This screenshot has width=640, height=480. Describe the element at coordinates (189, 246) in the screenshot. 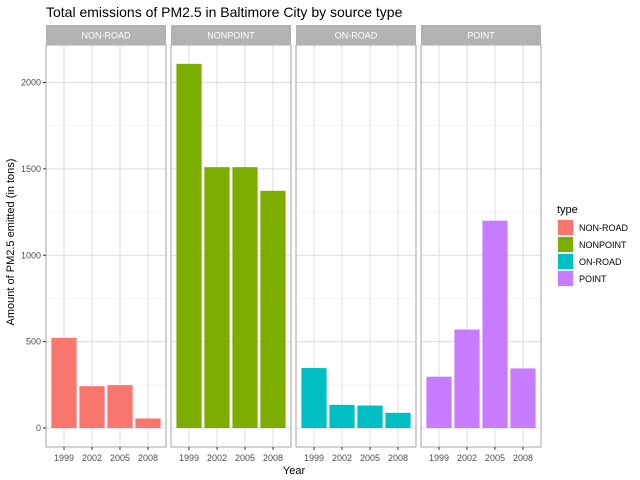

I see `bar-nonpoint-1999` at that location.